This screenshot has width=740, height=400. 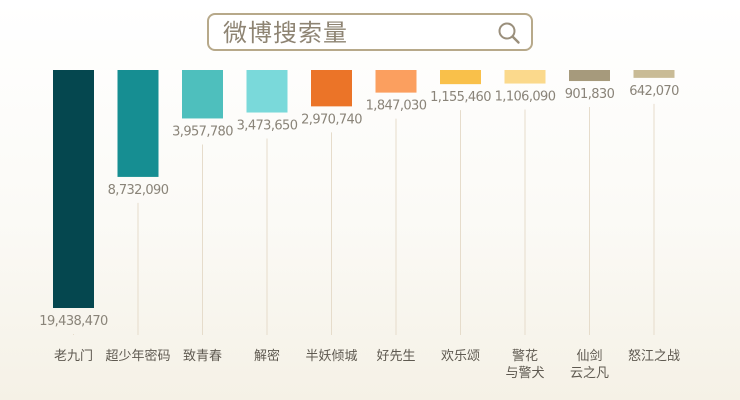 What do you see at coordinates (396, 106) in the screenshot?
I see `value-label: 1,847,030` at bounding box center [396, 106].